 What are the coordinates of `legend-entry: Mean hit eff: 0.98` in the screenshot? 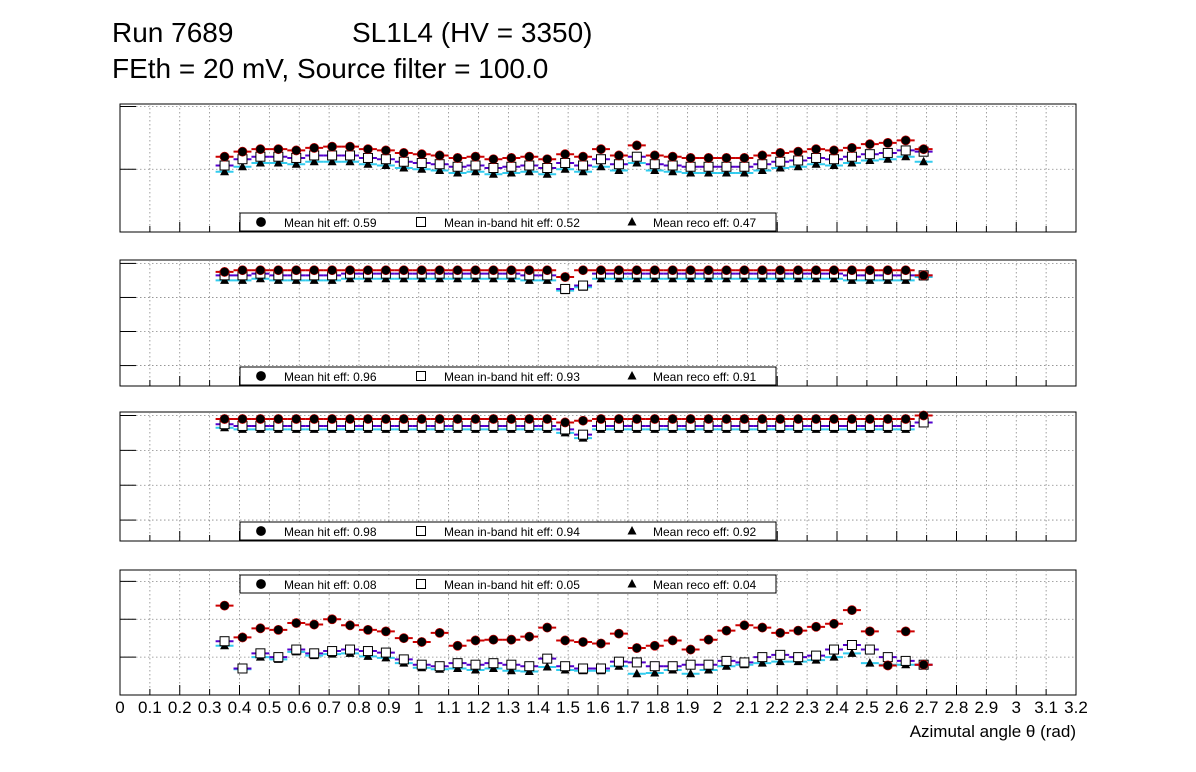 It's located at (330, 532).